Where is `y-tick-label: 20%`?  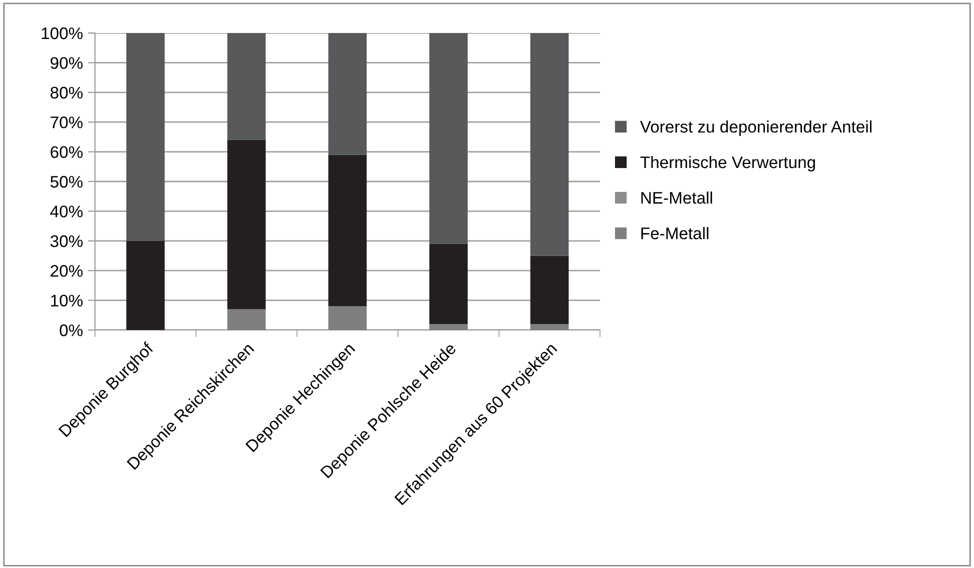 y-tick-label: 20% is located at coordinates (66, 271).